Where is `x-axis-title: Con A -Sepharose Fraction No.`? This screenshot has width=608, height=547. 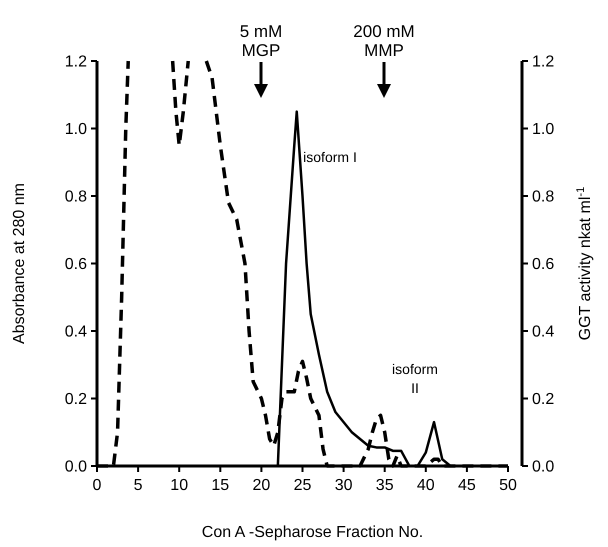
x-axis-title: Con A -Sepharose Fraction No. is located at coordinates (313, 532).